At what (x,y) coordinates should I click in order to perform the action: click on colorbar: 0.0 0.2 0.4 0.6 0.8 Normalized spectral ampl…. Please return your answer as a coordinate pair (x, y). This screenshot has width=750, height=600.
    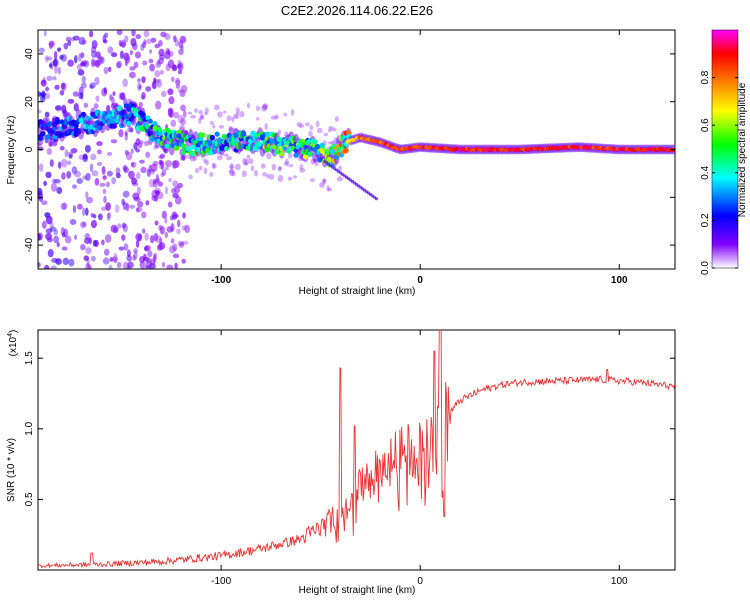
    Looking at the image, I should click on (724, 152).